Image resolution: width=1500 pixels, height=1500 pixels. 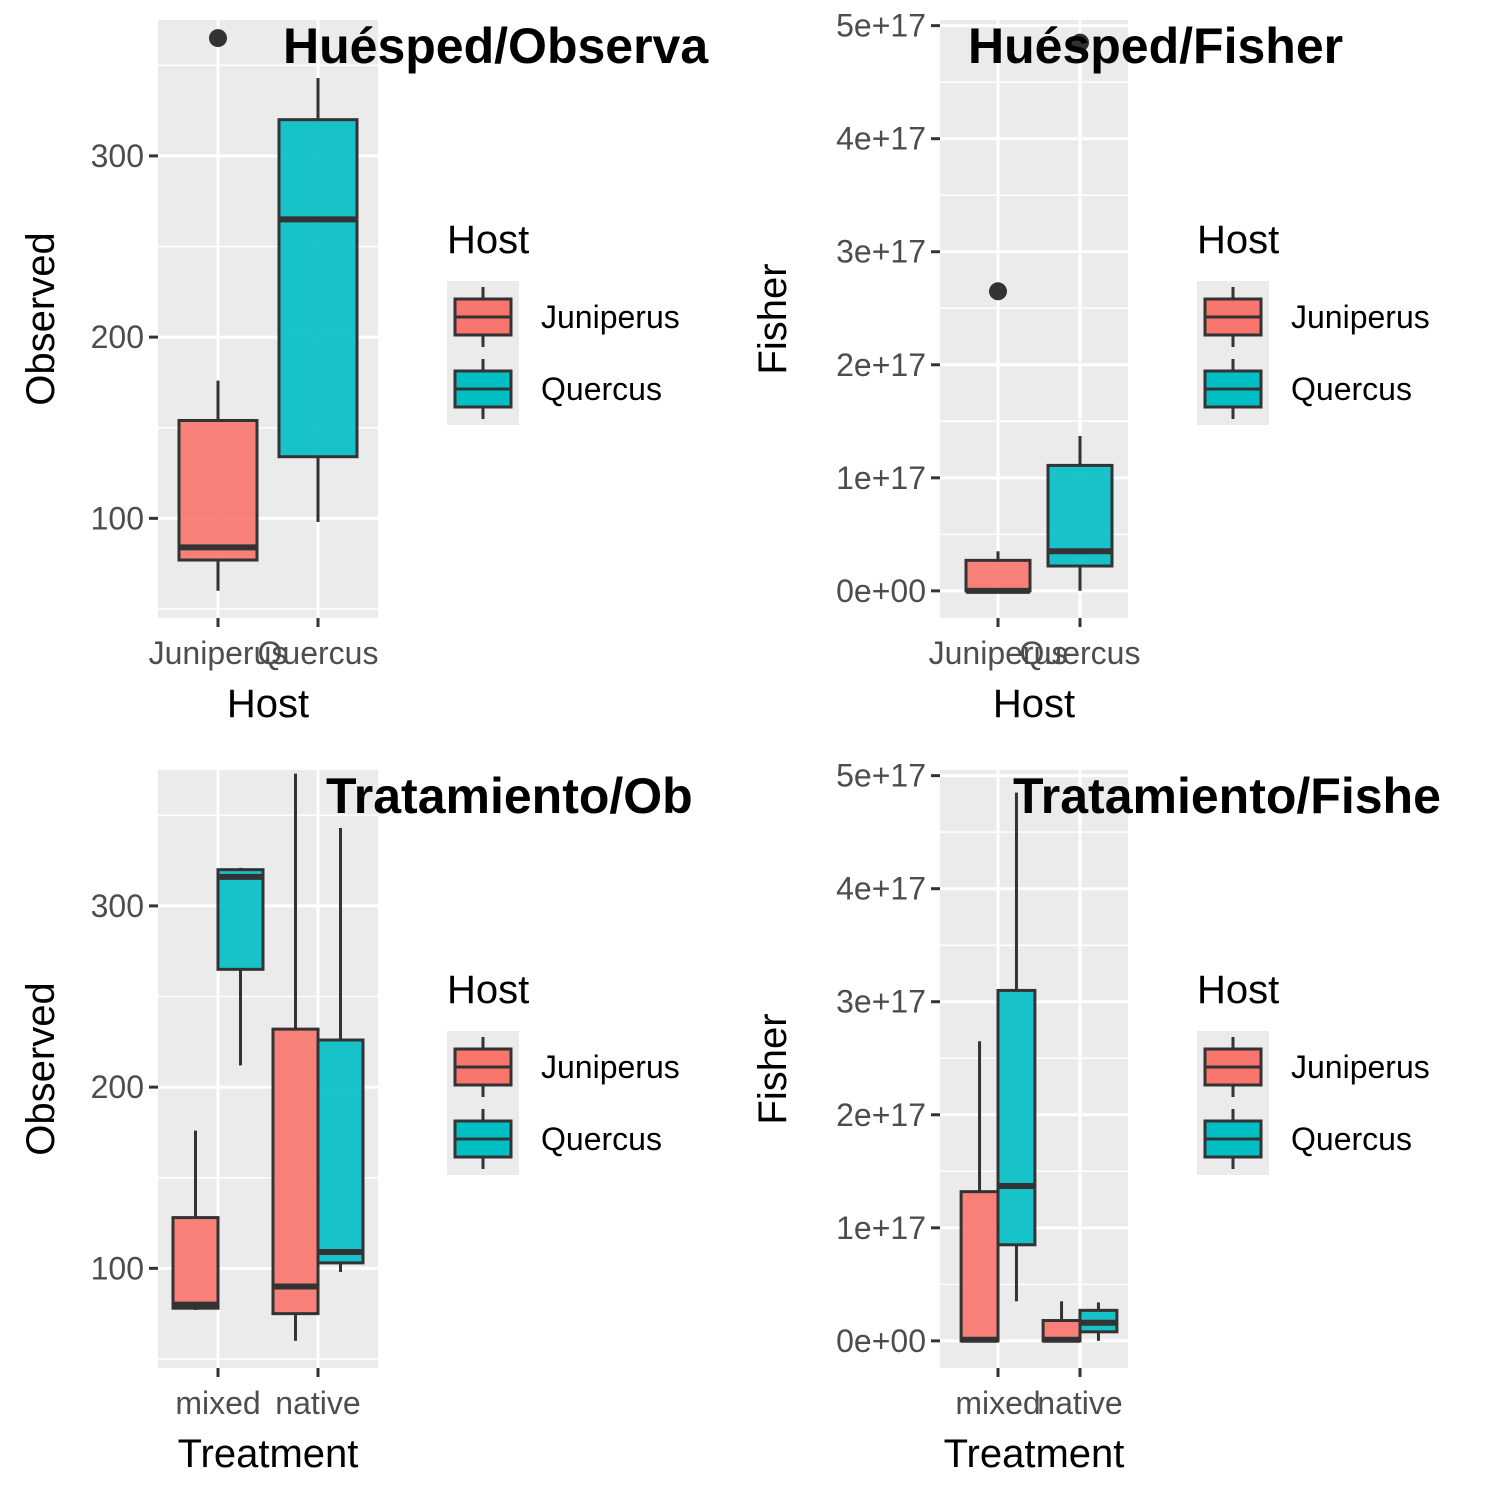 What do you see at coordinates (1155, 46) in the screenshot?
I see `chart-title: Huésped/Fisher` at bounding box center [1155, 46].